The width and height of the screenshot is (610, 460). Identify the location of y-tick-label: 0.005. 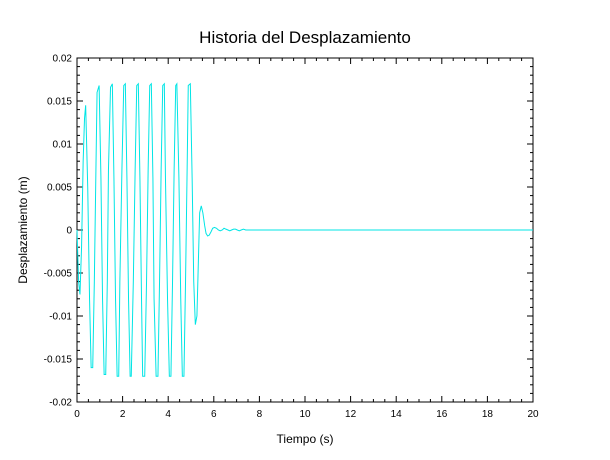
(59, 188).